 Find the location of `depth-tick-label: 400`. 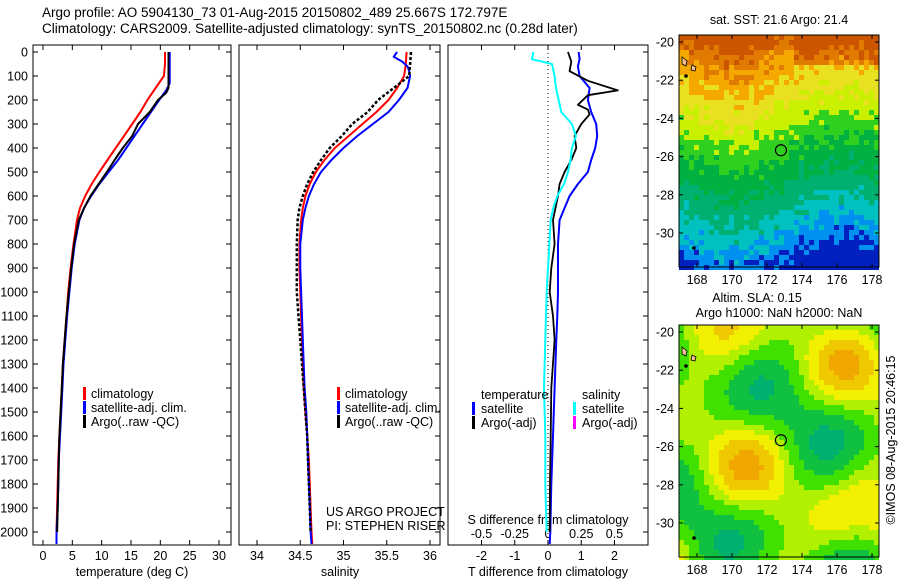

depth-tick-label: 400 is located at coordinates (17, 149).